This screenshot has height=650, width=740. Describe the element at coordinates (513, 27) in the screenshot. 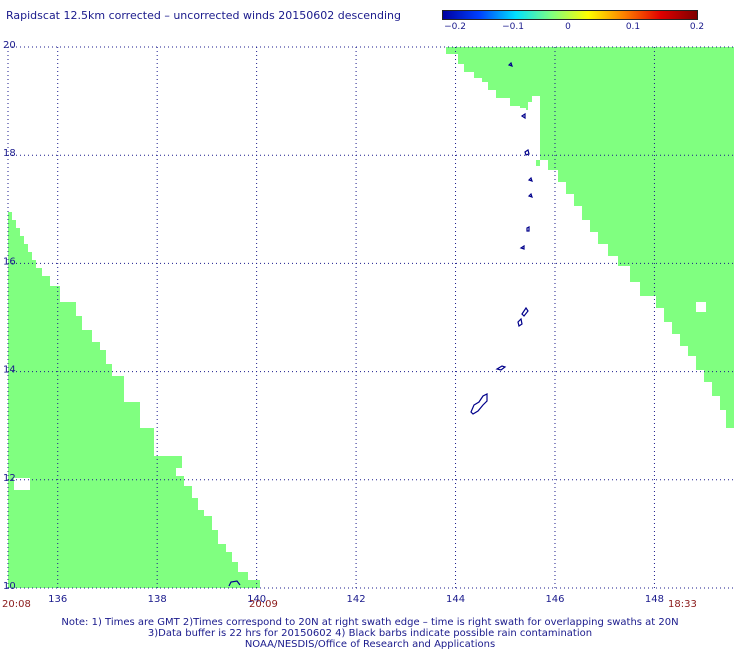

I see `colorbar-label-neg: −0.1` at that location.